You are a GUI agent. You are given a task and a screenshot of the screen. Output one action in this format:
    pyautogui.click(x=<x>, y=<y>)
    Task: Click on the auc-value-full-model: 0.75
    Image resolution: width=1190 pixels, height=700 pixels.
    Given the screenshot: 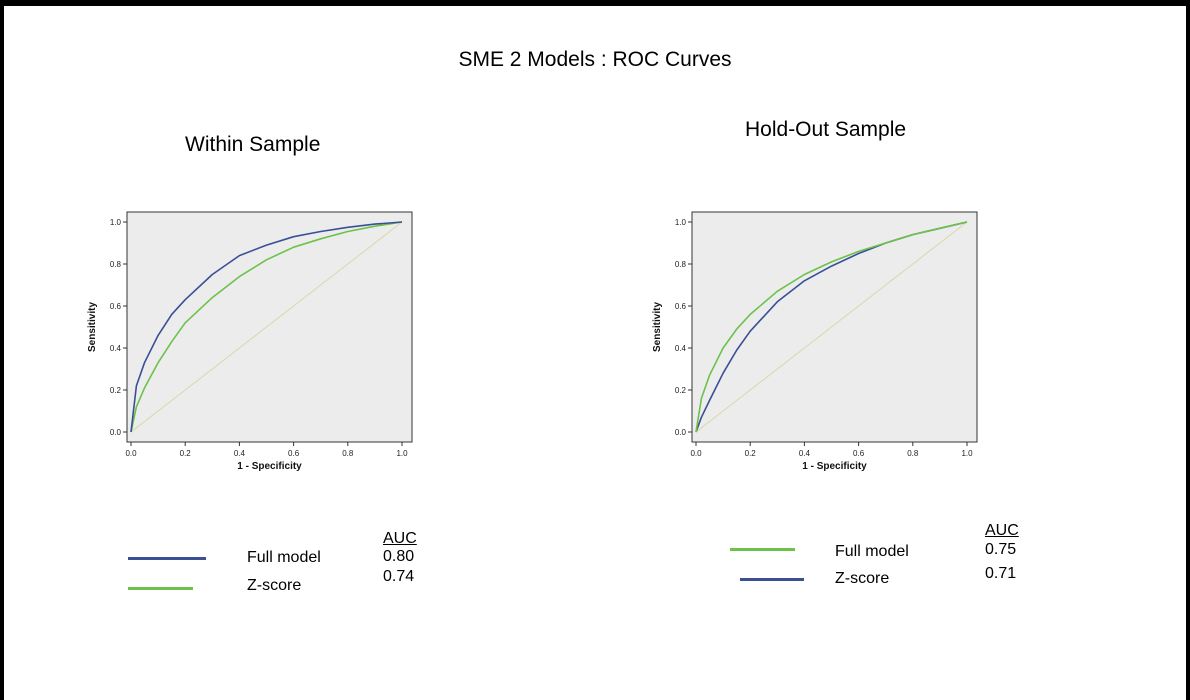 What is the action you would take?
    pyautogui.click(x=1001, y=549)
    